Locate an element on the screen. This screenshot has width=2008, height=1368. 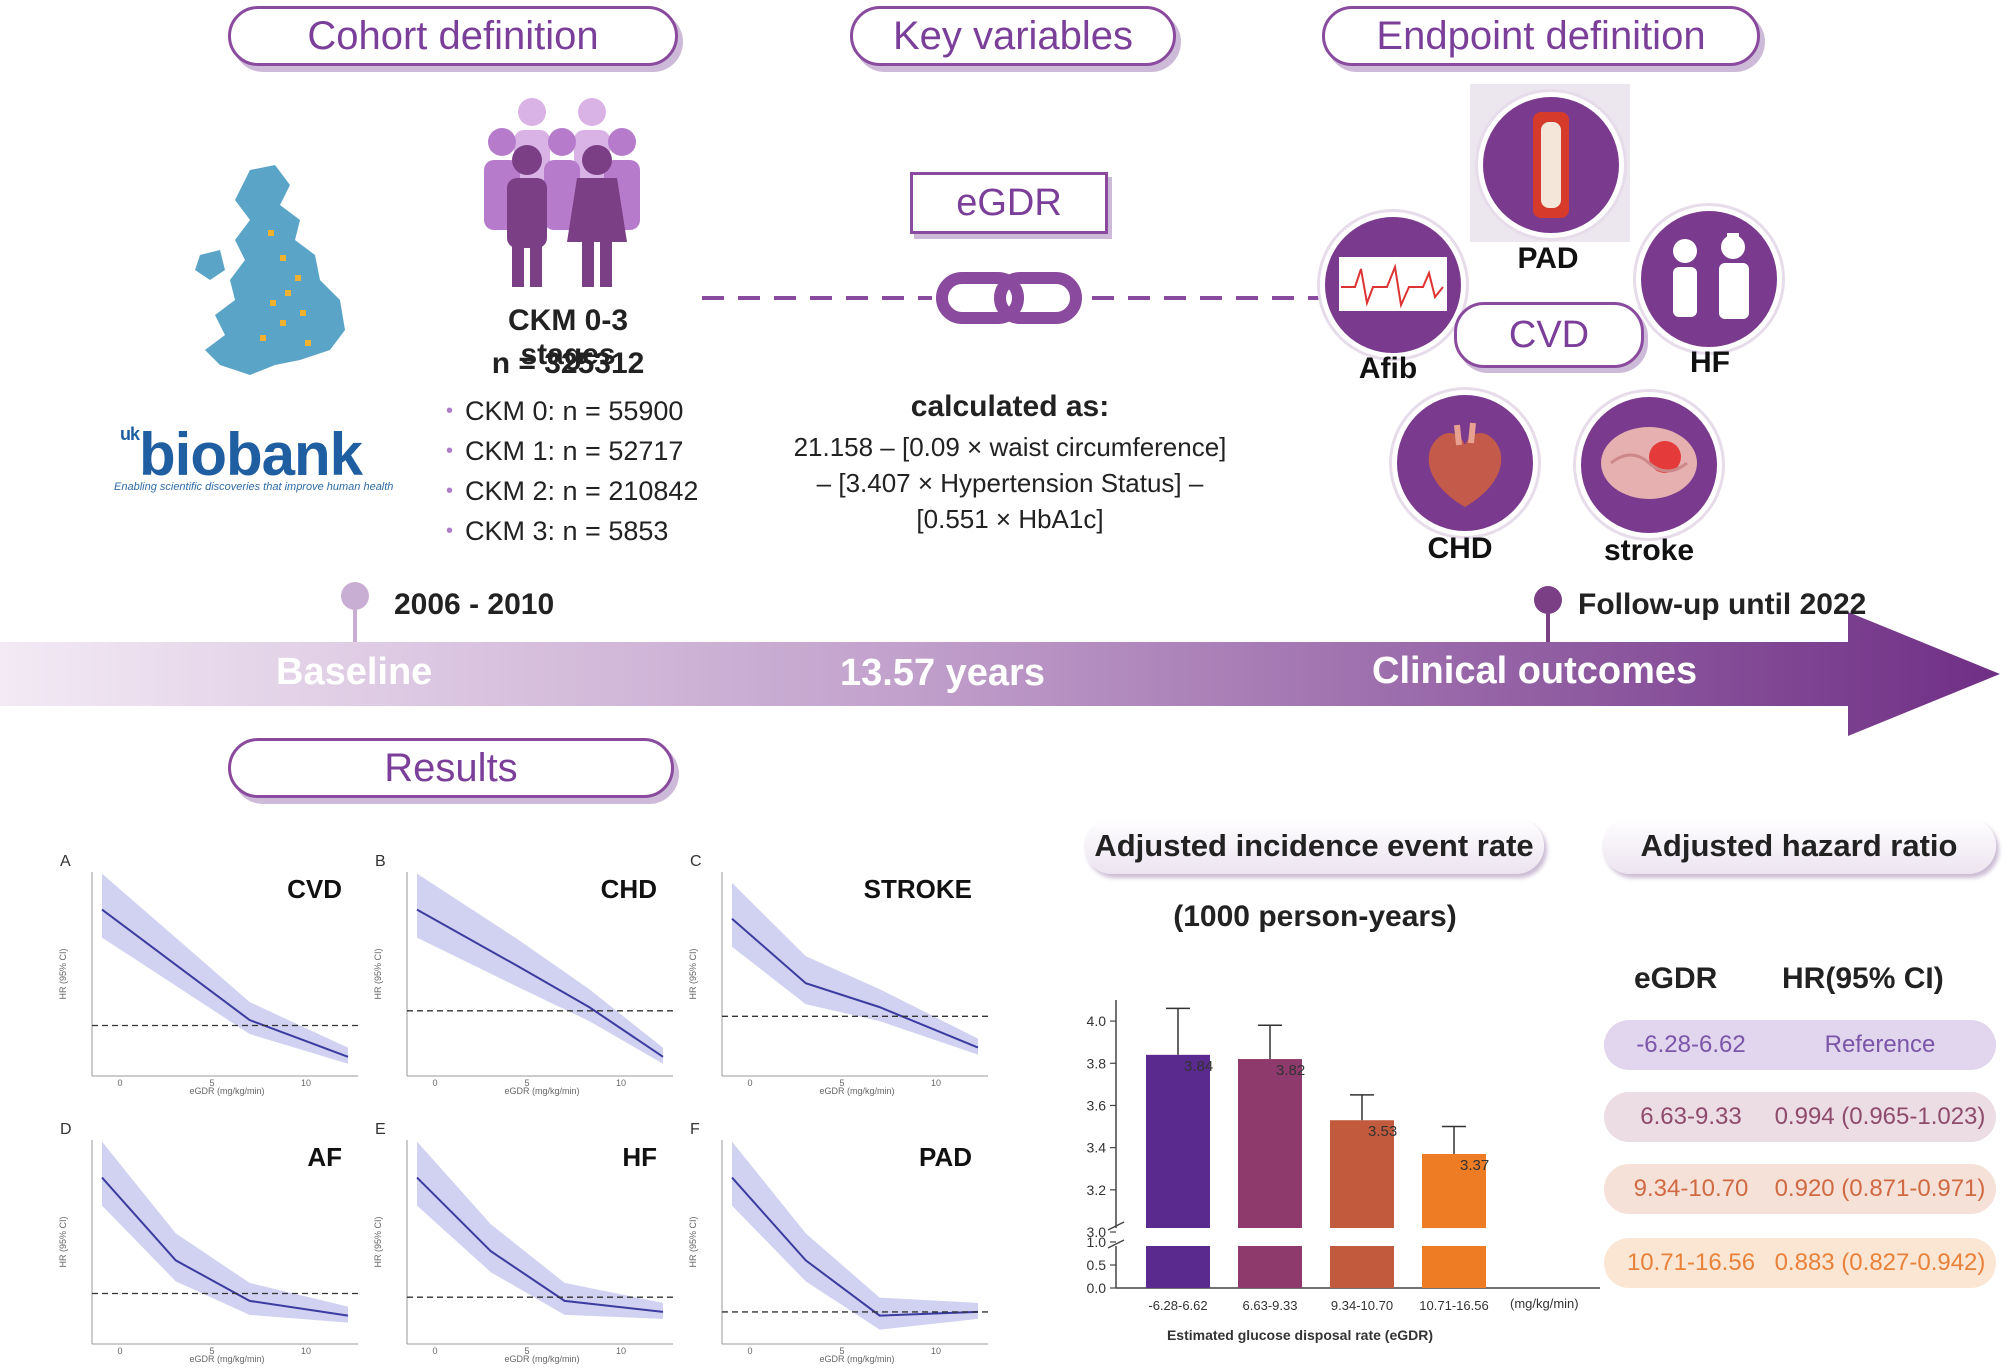
hf-label: HF is located at coordinates (1710, 362).